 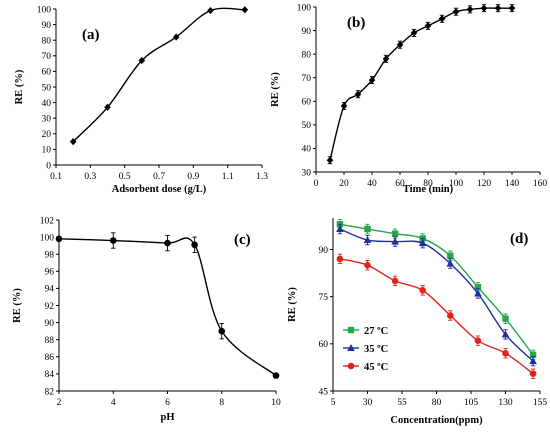 What do you see at coordinates (324, 298) in the screenshot?
I see `y-tick-label: 75` at bounding box center [324, 298].